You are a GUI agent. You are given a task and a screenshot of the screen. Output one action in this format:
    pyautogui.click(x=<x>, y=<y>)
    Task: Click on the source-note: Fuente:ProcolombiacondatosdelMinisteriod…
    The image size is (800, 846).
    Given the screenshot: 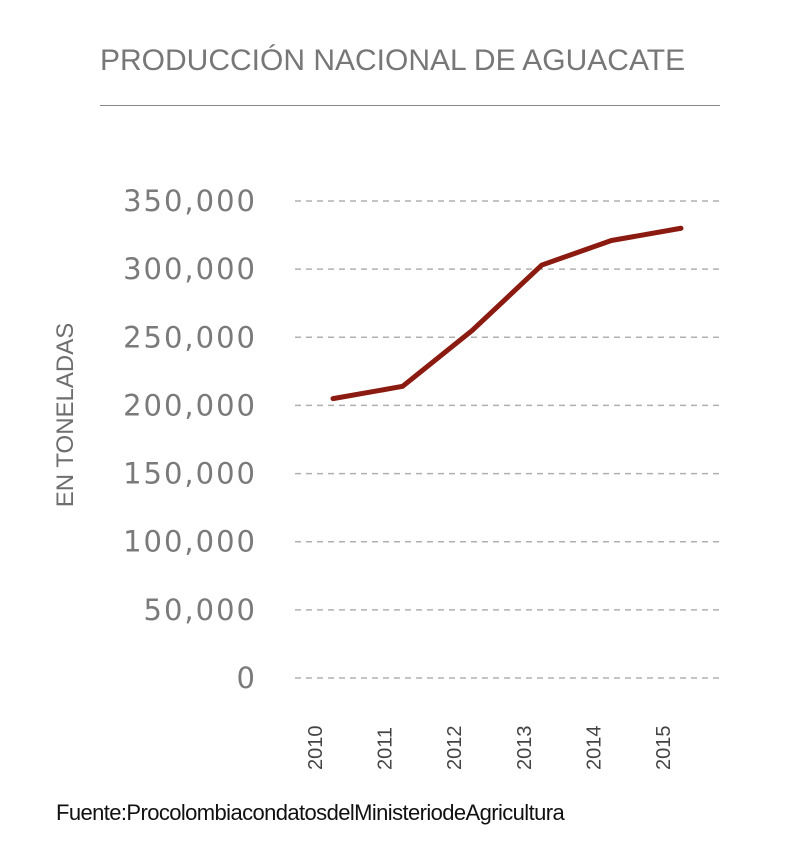 What is the action you would take?
    pyautogui.click(x=310, y=812)
    